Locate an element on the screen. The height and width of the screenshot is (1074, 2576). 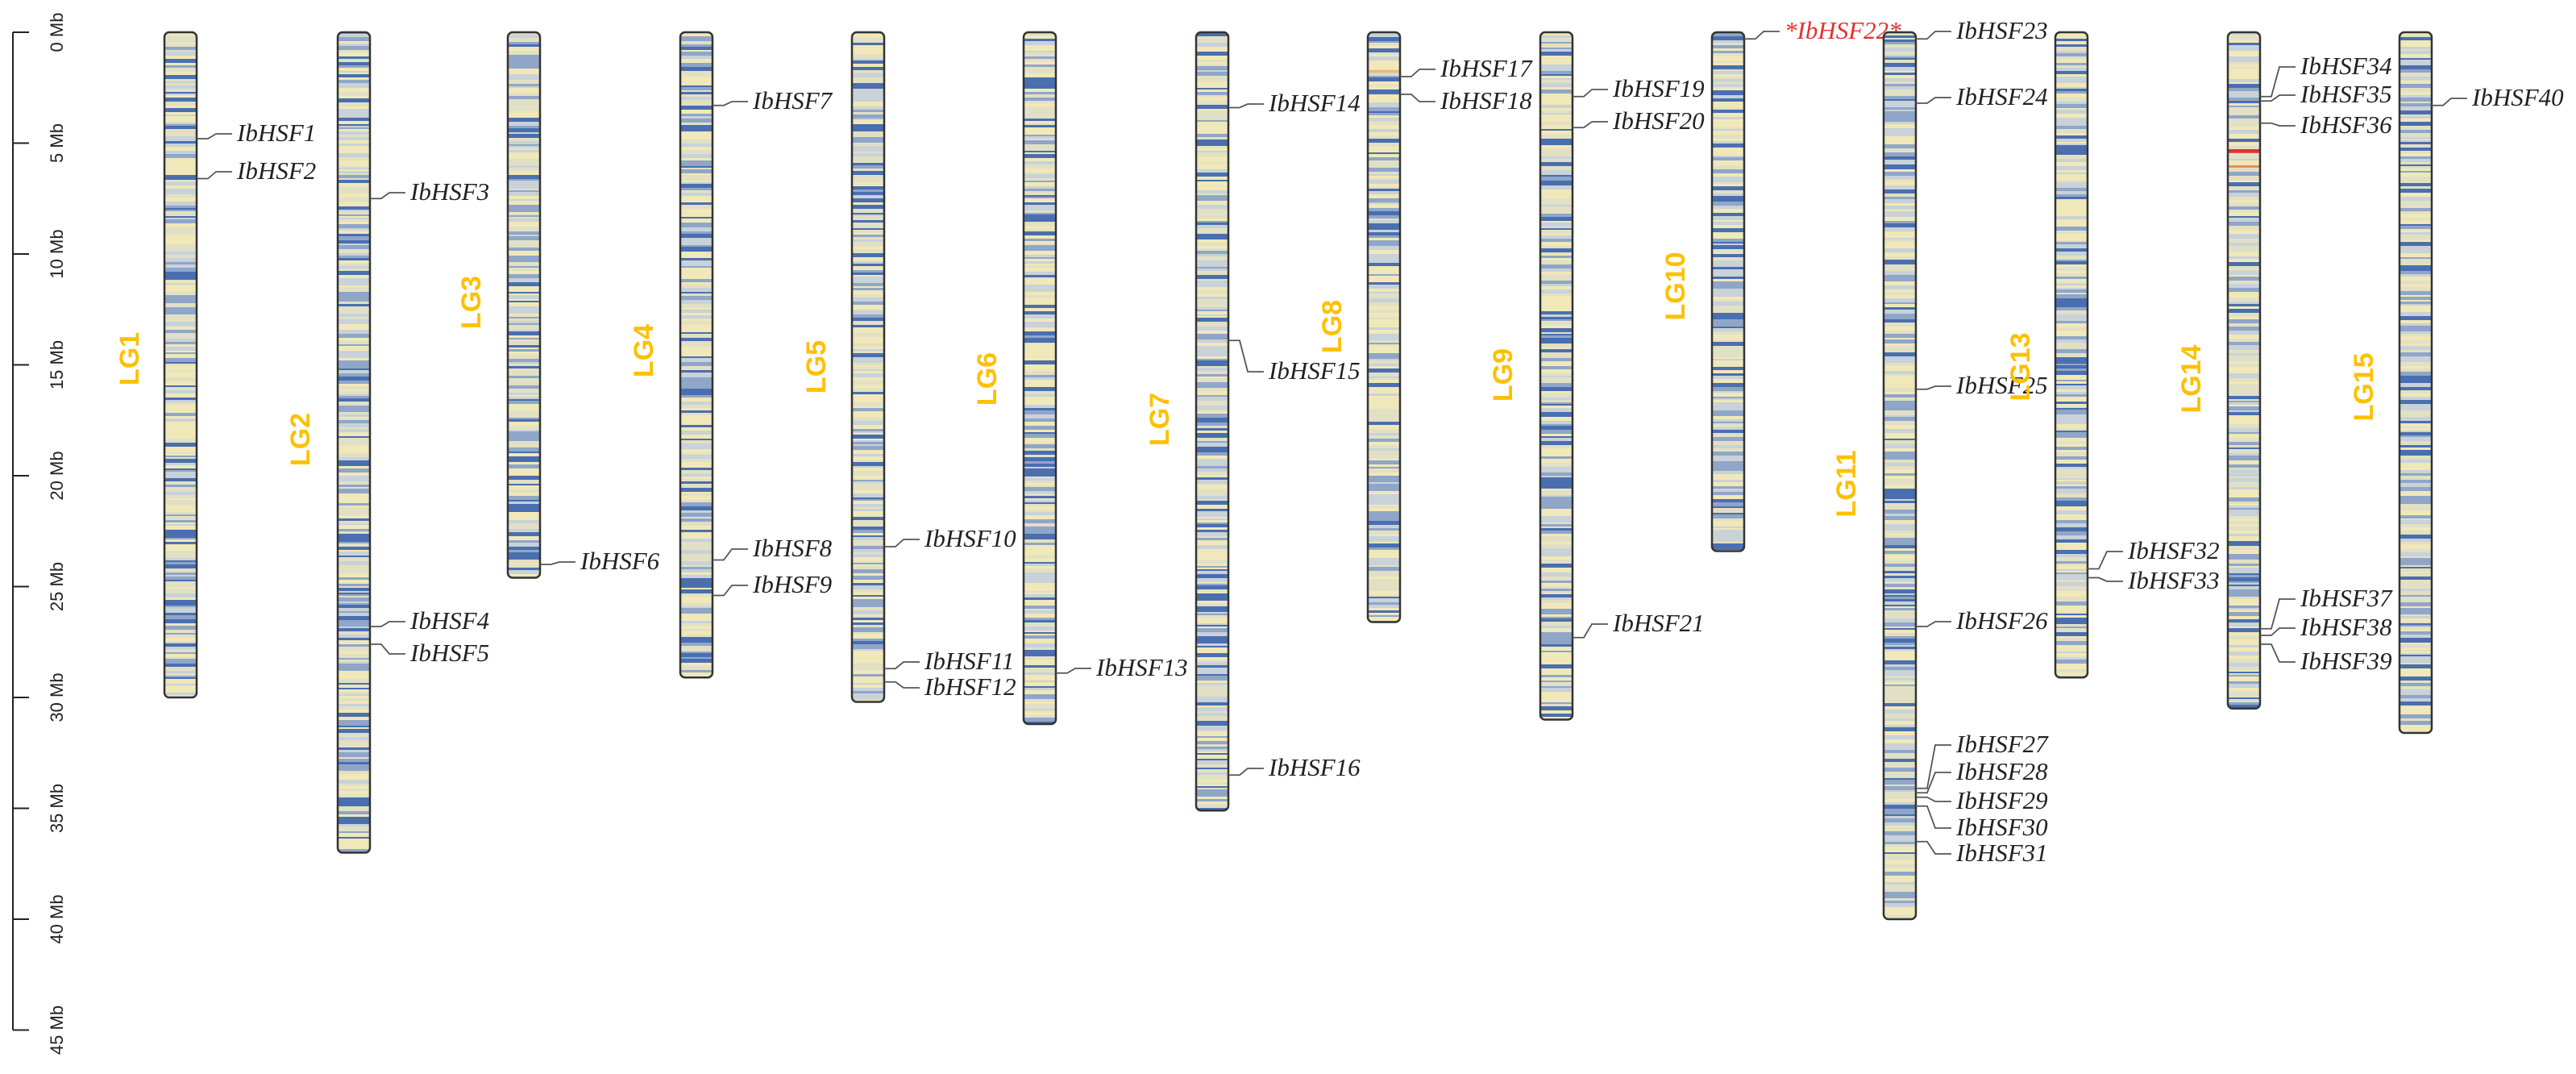
gene-label: IbHSF32 is located at coordinates (2173, 550).